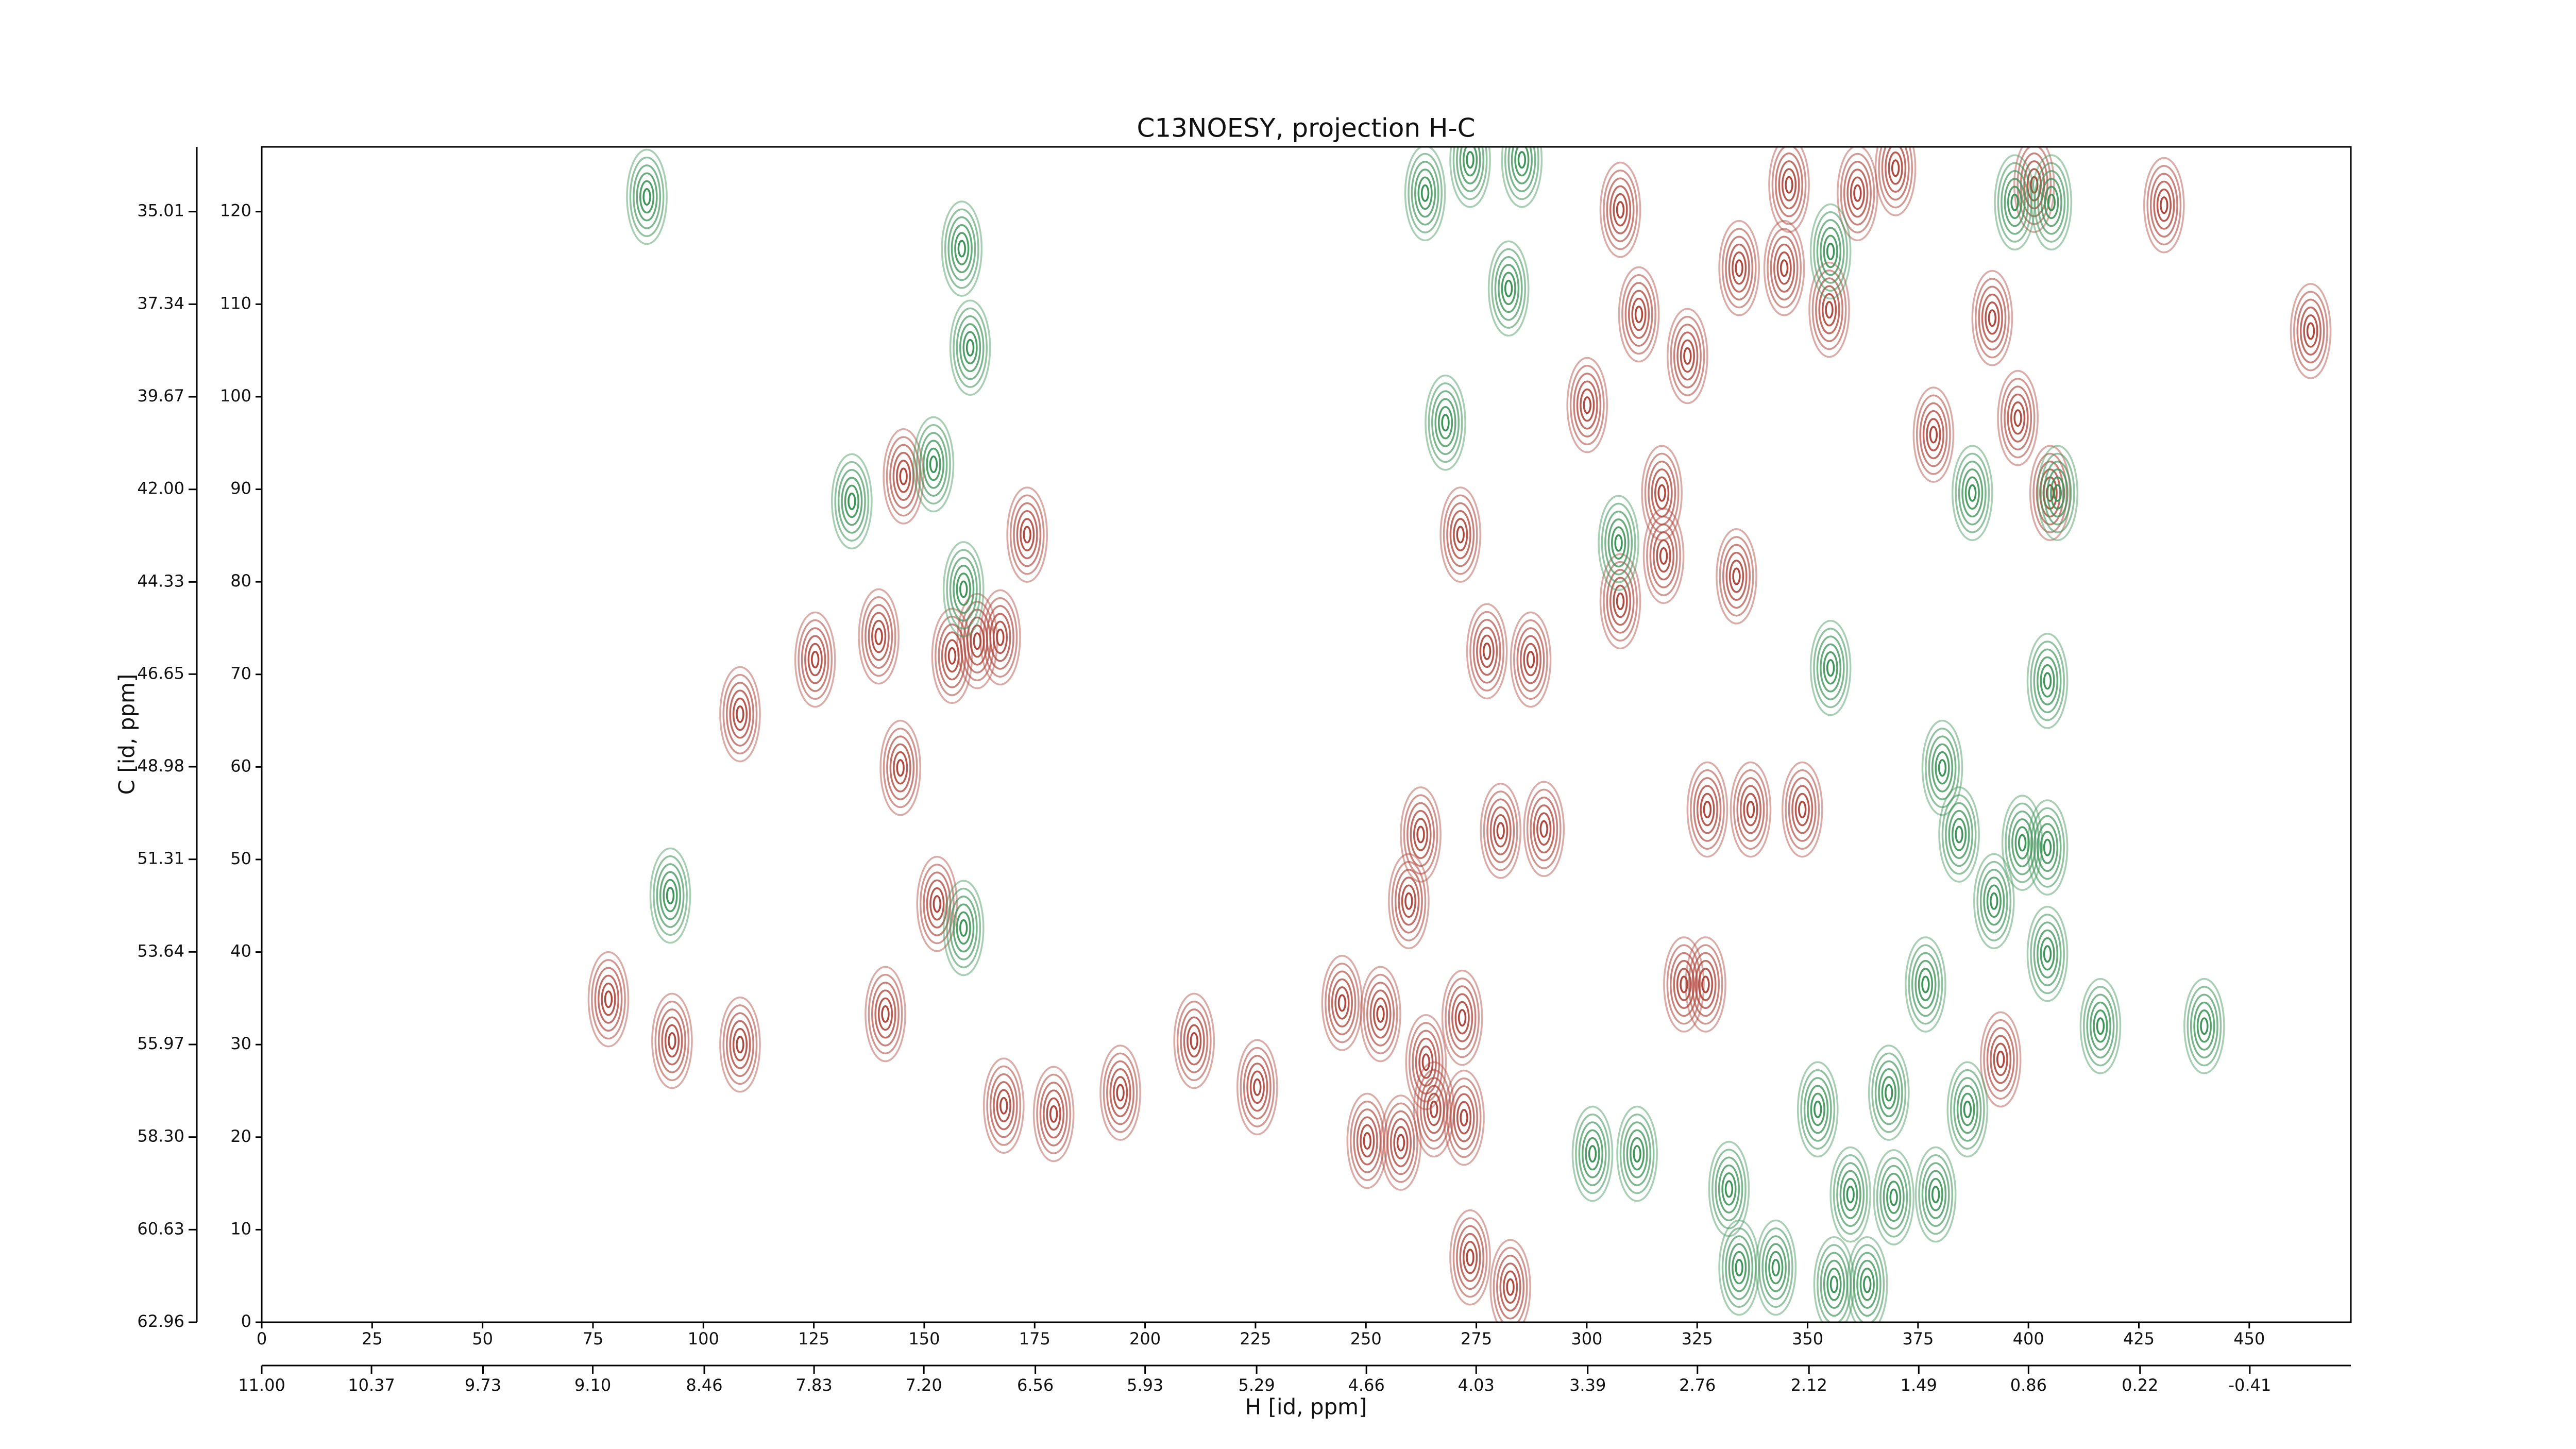  Describe the element at coordinates (1476, 1339) in the screenshot. I see `x-tick-label: 275` at that location.